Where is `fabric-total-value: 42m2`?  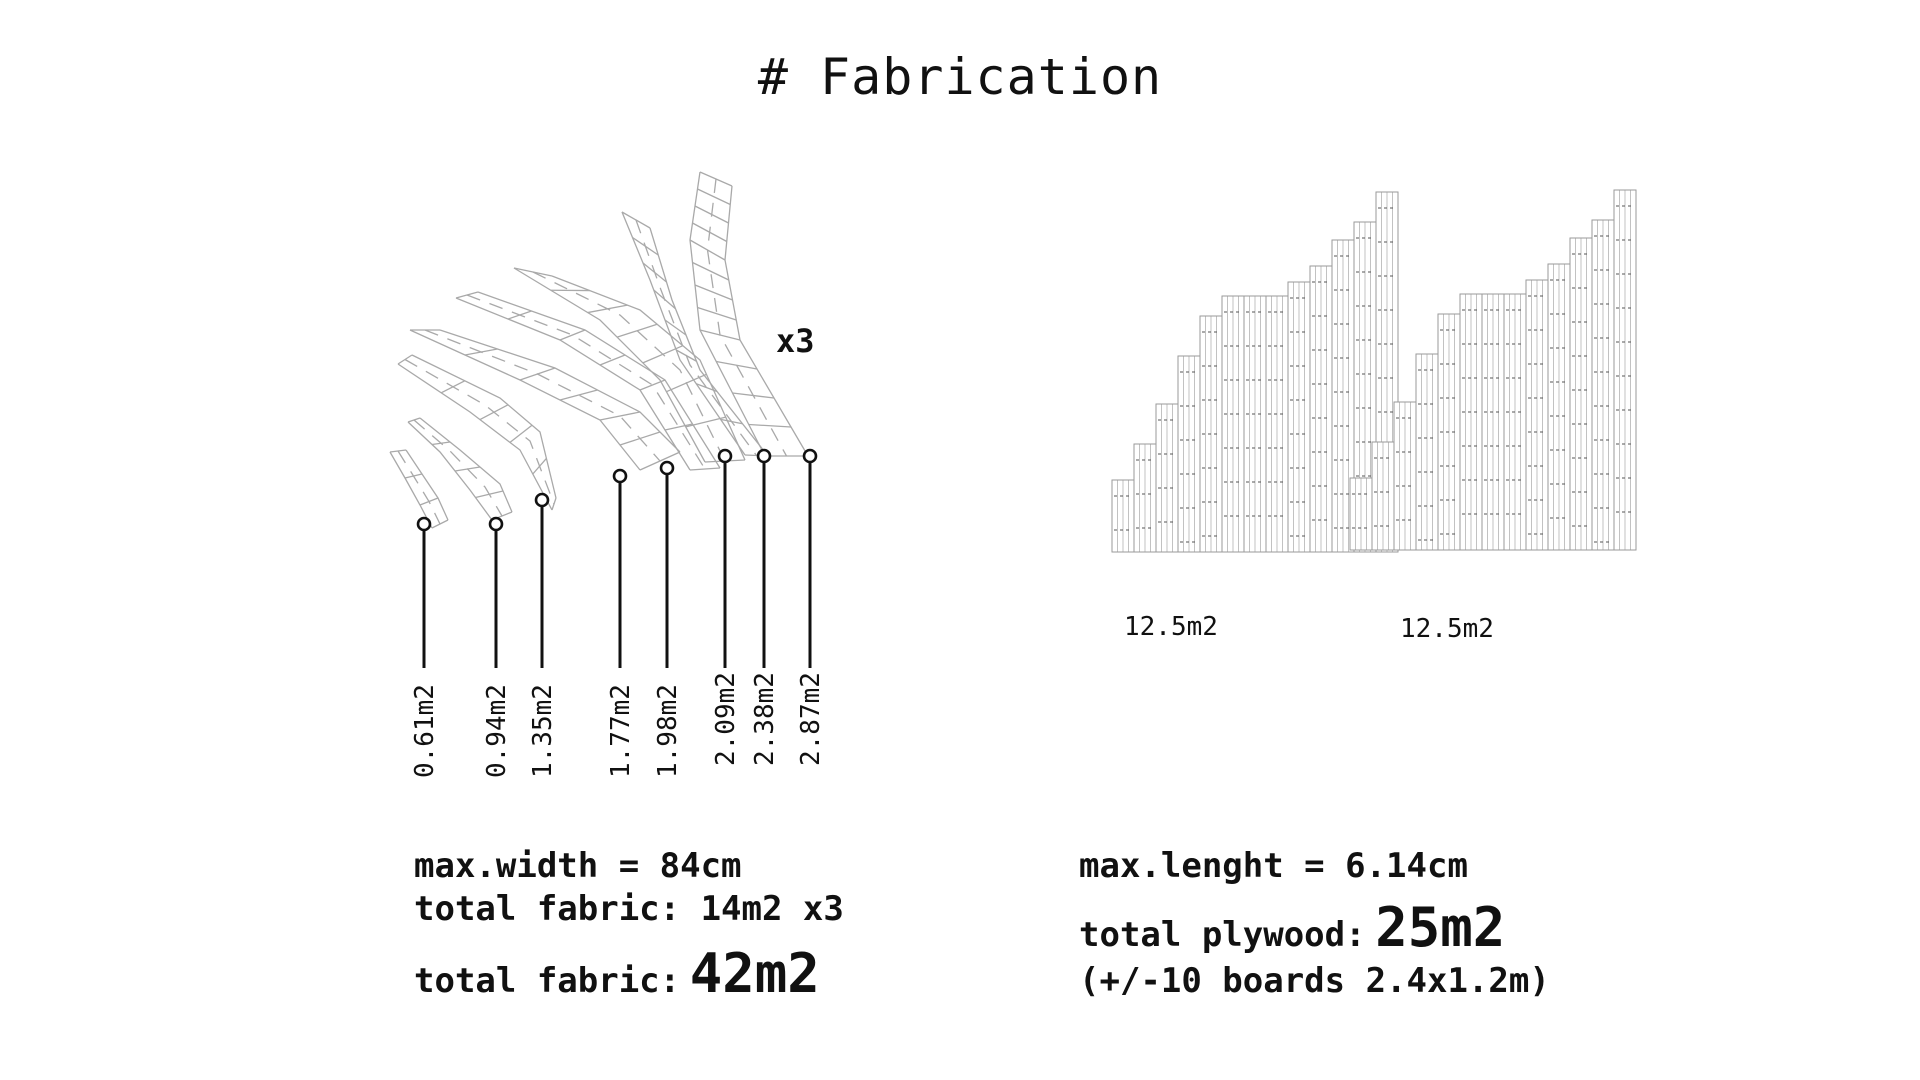 fabric-total-value: 42m2 is located at coordinates (754, 973).